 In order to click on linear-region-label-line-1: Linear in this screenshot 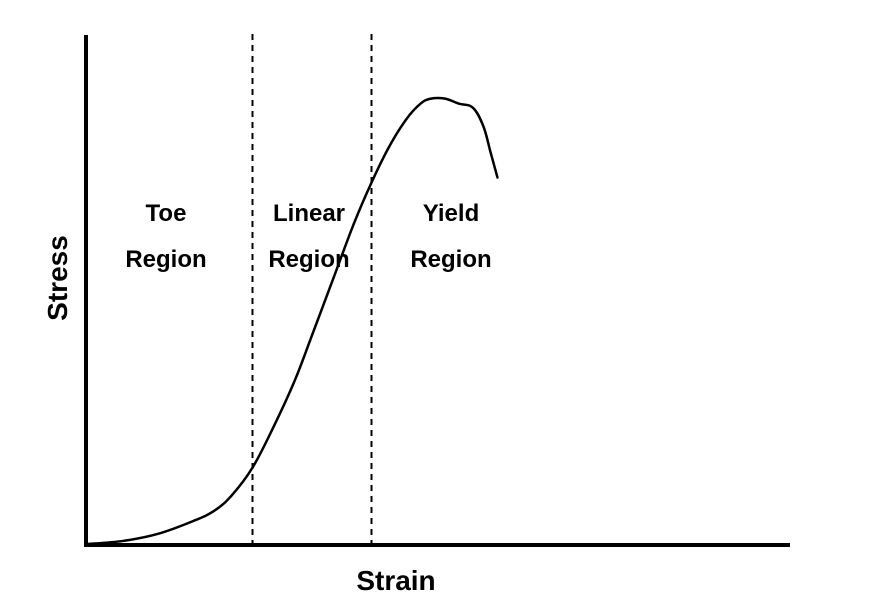, I will do `click(309, 213)`.